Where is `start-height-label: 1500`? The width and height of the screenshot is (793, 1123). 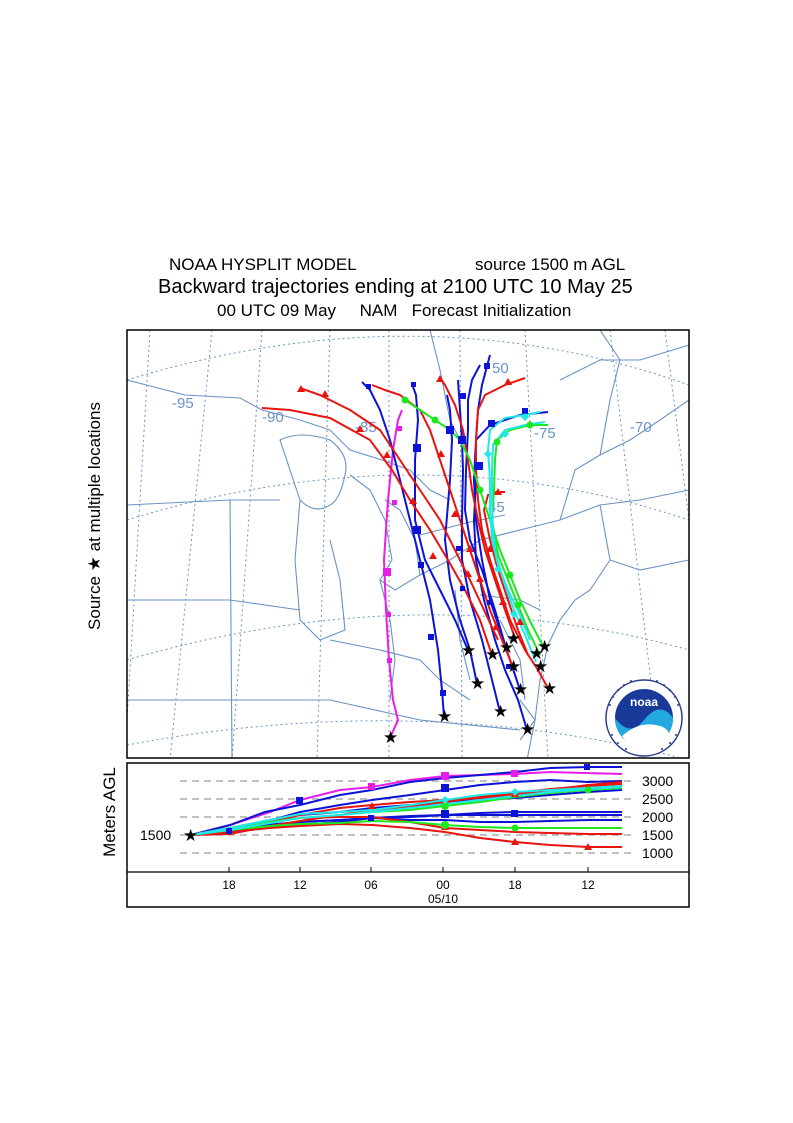 start-height-label: 1500 is located at coordinates (155, 835).